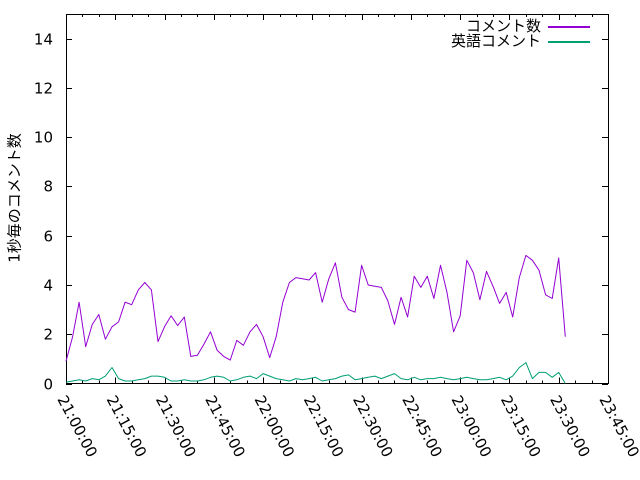  What do you see at coordinates (48, 187) in the screenshot?
I see `y-tick-label: 8` at bounding box center [48, 187].